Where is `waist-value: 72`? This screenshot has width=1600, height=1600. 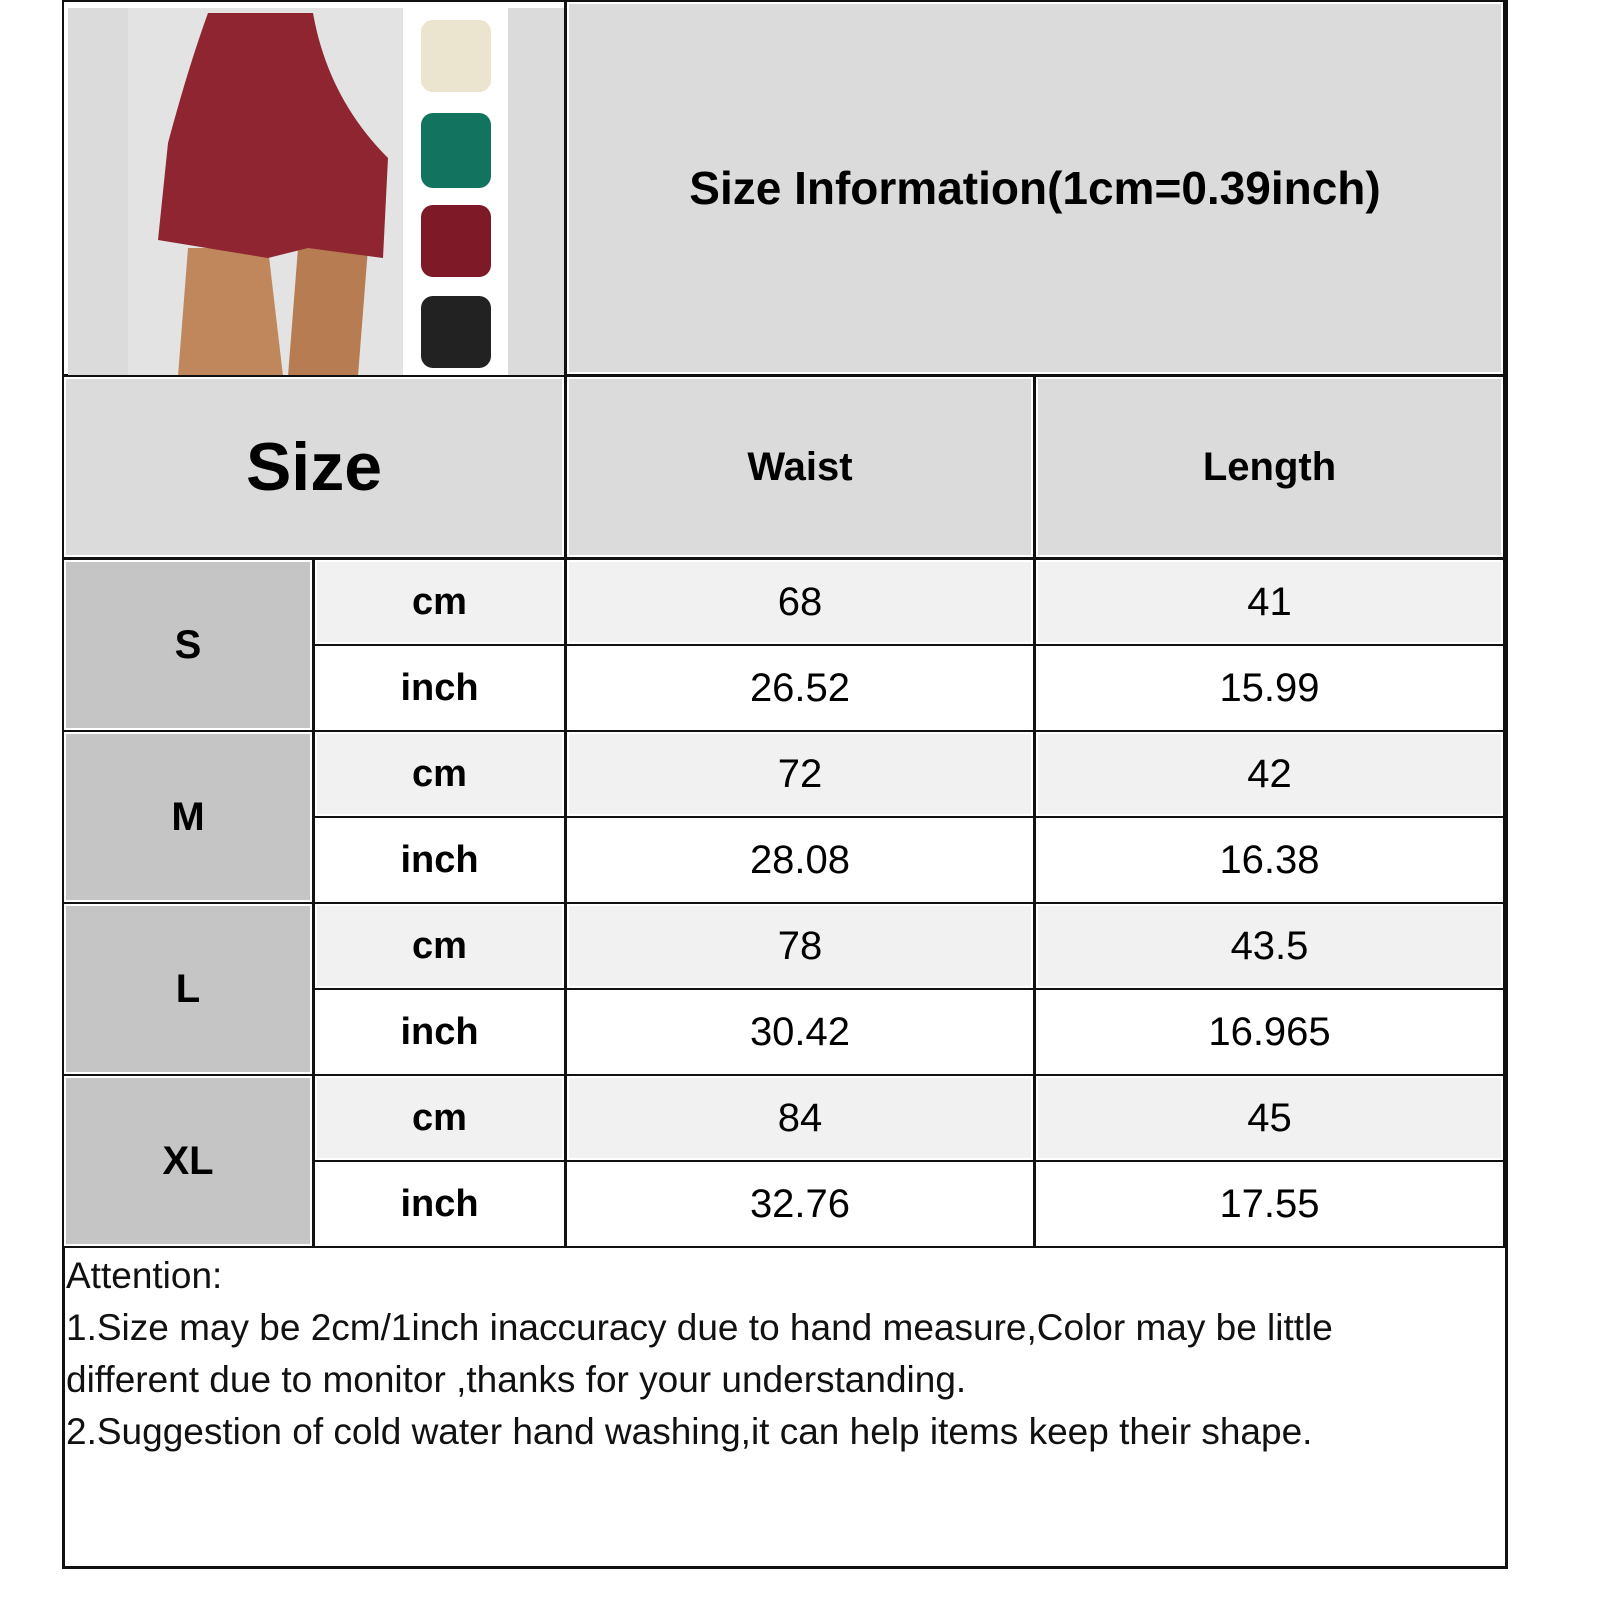 waist-value: 72 is located at coordinates (800, 774).